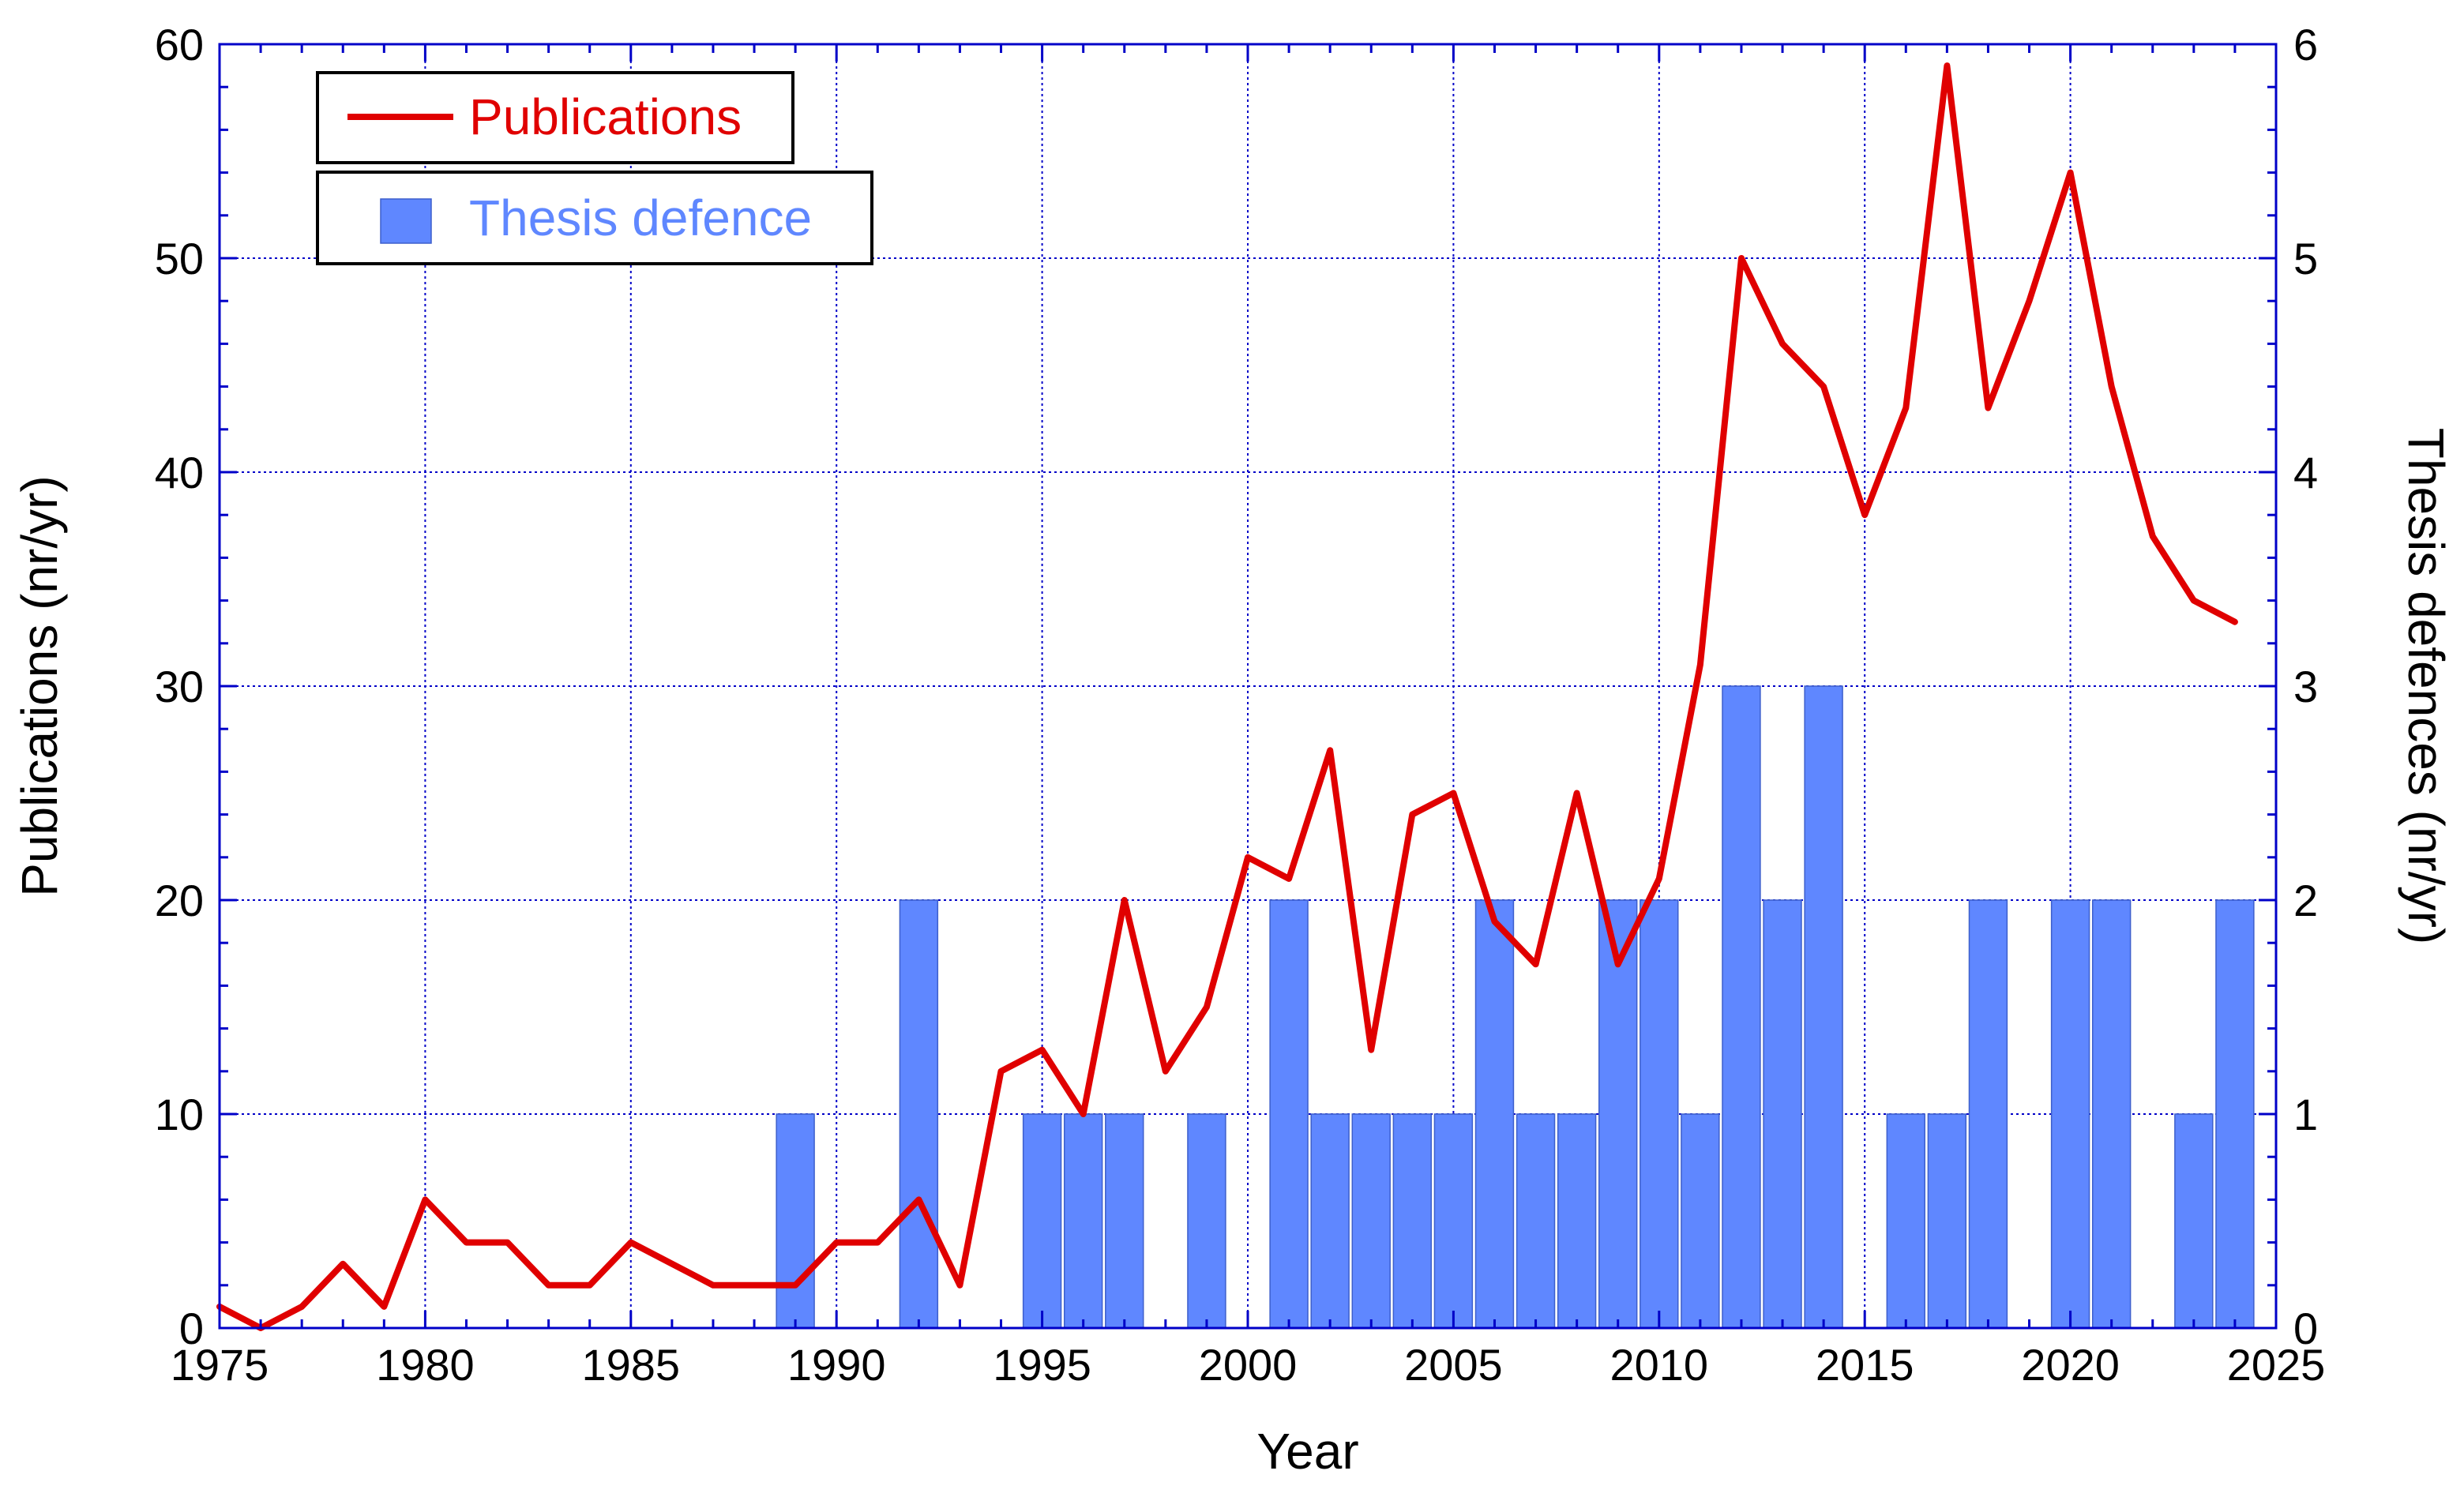 Image resolution: width=2464 pixels, height=1497 pixels. What do you see at coordinates (836, 1365) in the screenshot?
I see `x-tick-label: 1990` at bounding box center [836, 1365].